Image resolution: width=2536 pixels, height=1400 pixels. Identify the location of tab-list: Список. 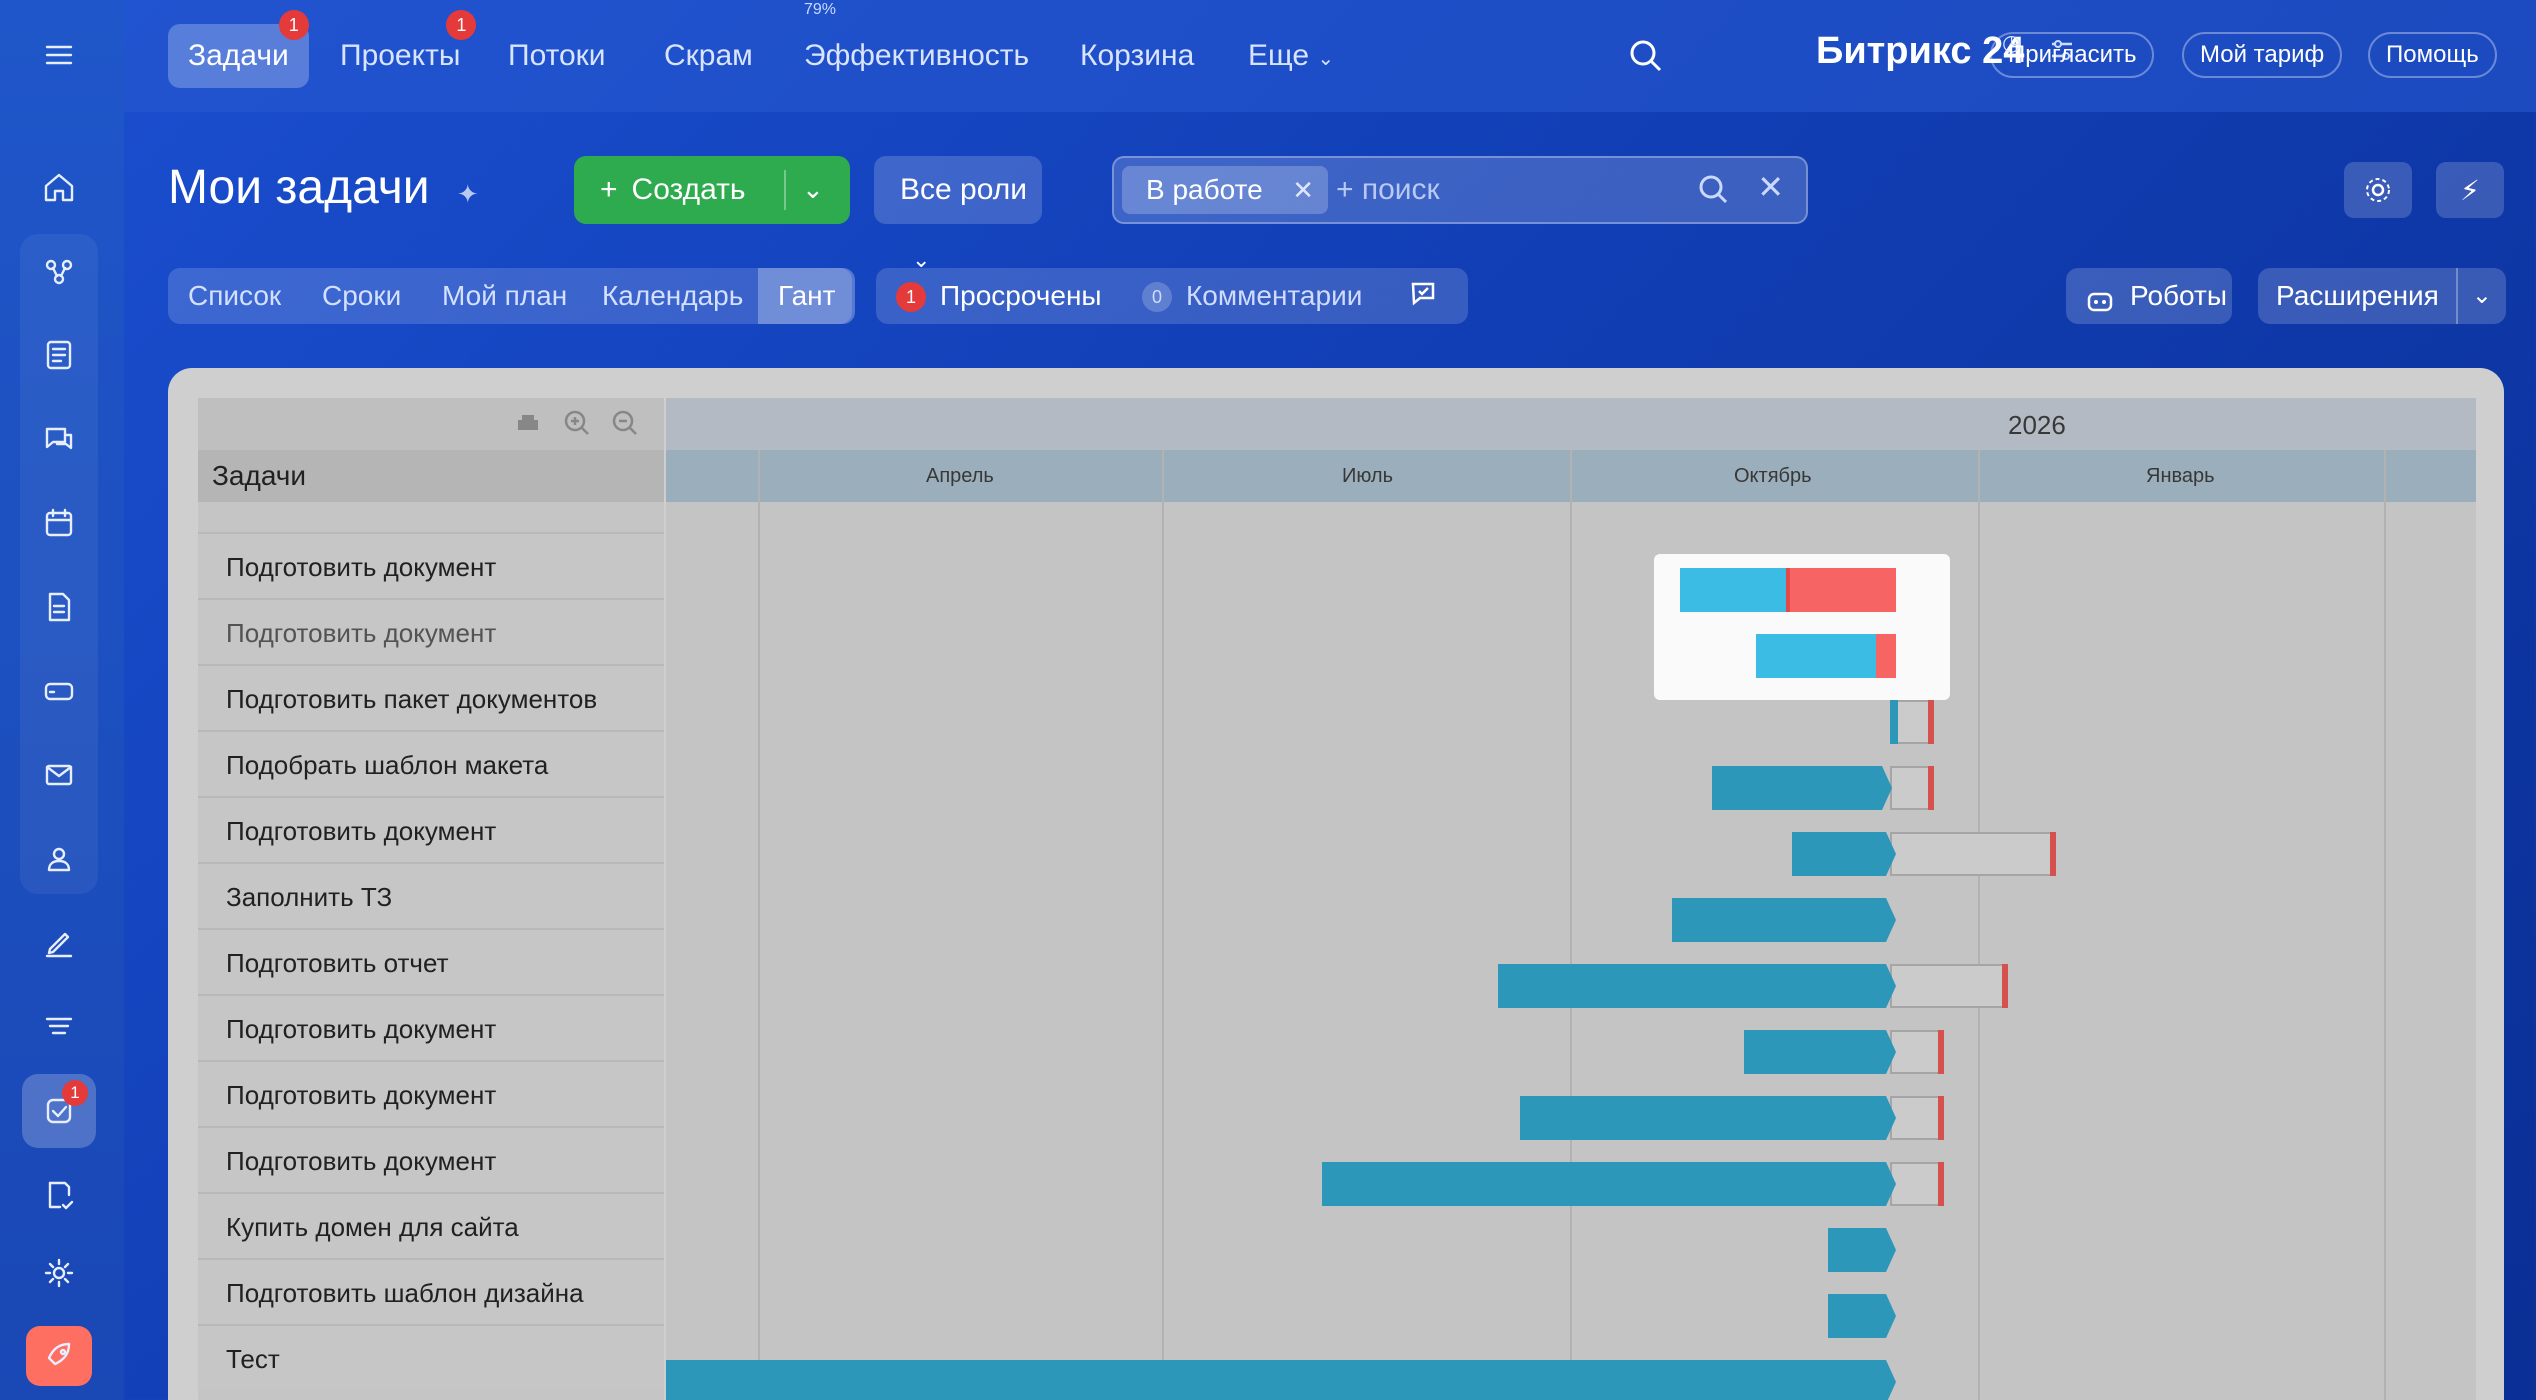
(235, 295).